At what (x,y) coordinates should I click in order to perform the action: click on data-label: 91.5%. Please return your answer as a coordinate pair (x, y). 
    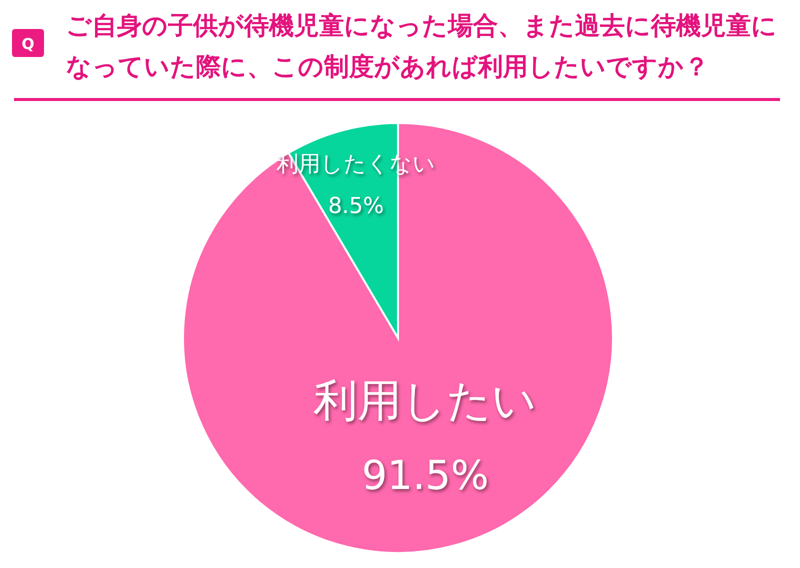
    Looking at the image, I should click on (425, 476).